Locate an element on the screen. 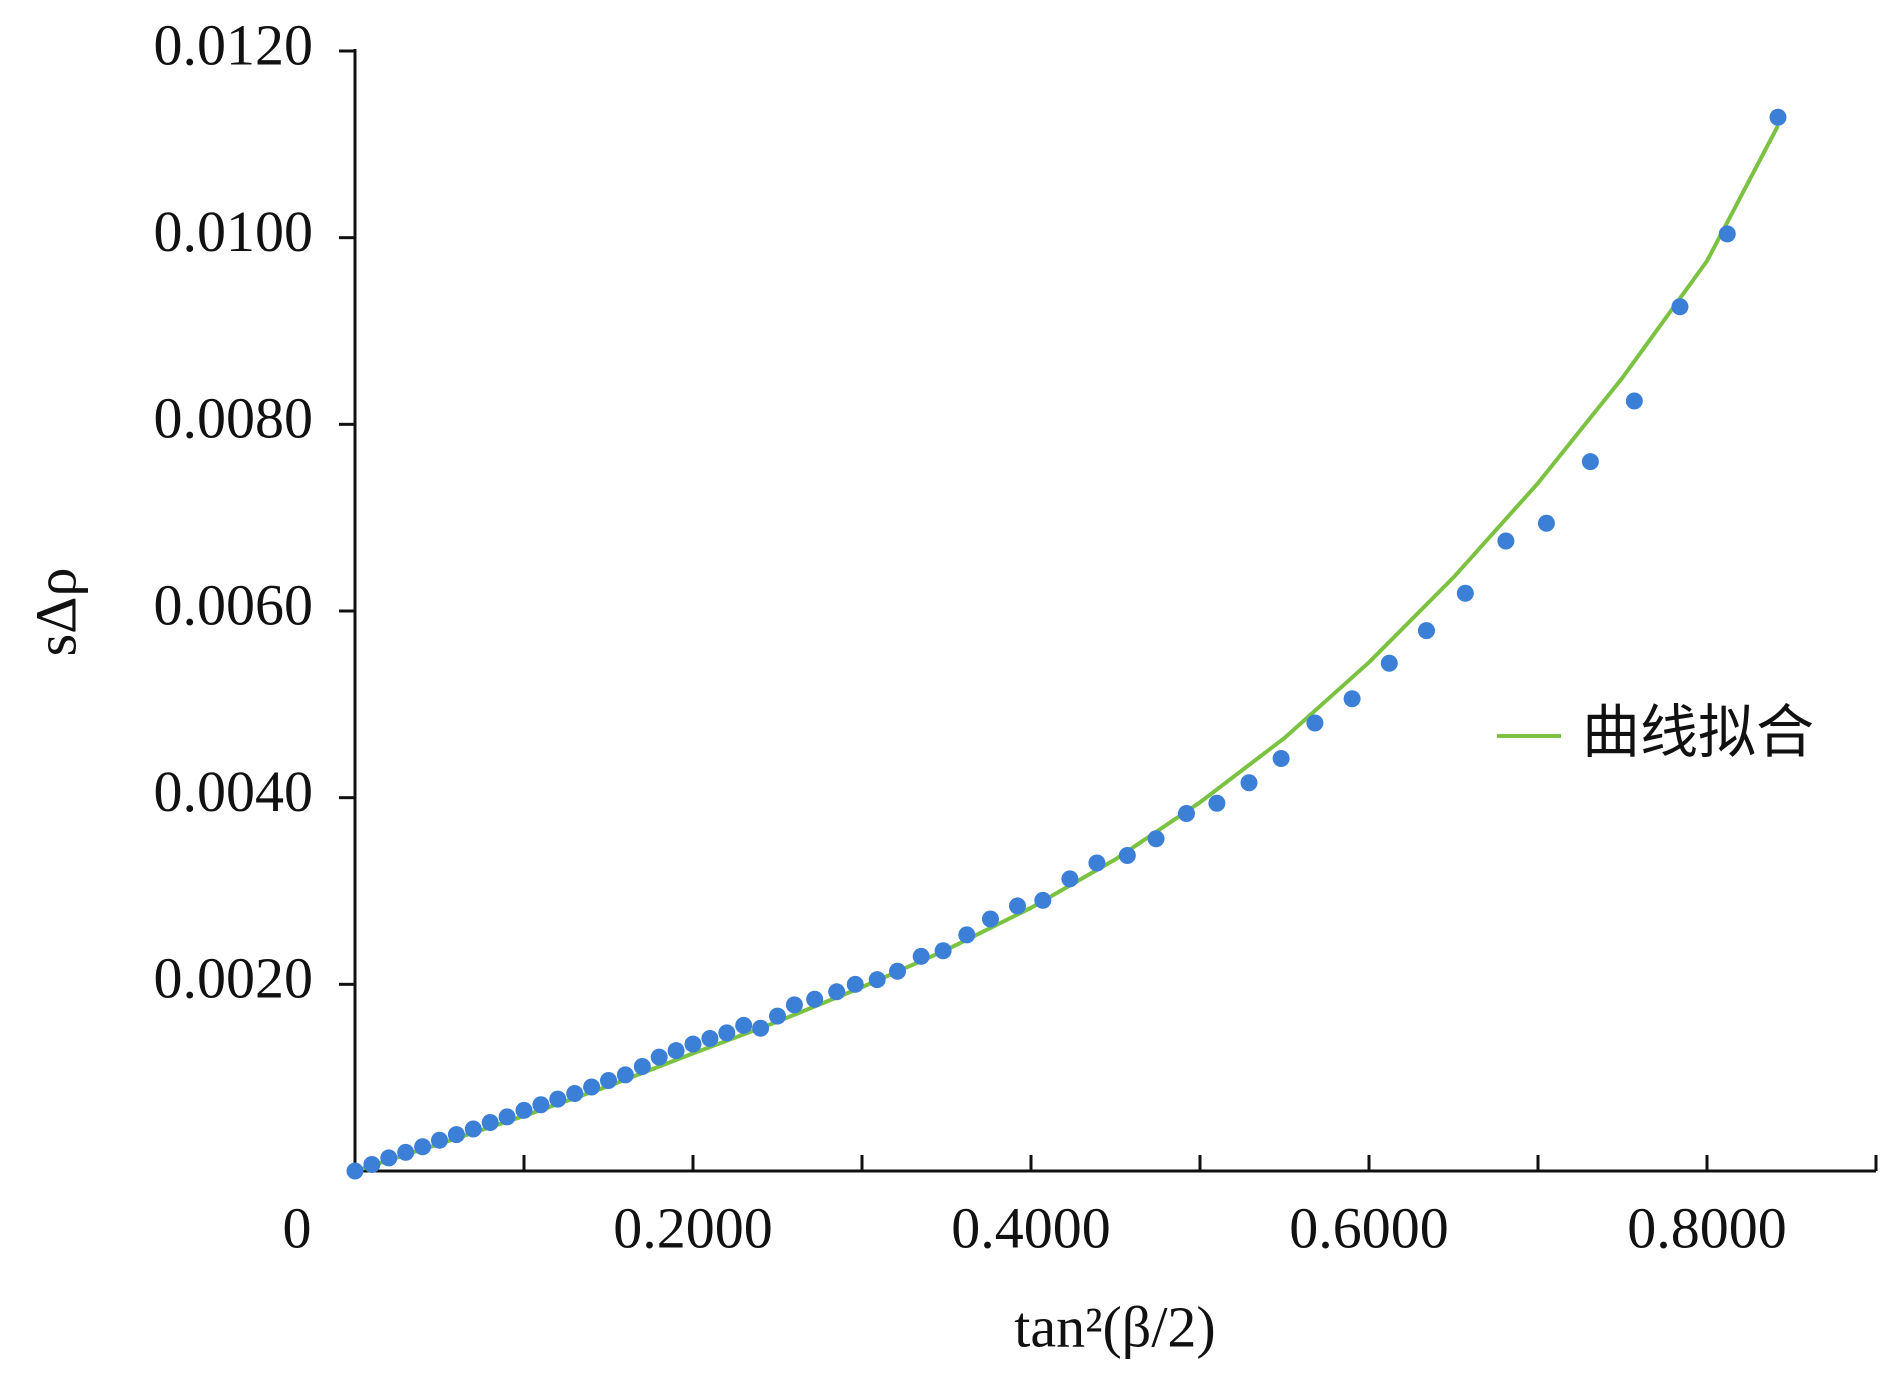 The height and width of the screenshot is (1376, 1890). y-axis-label: sΔρ is located at coordinates (55, 612).